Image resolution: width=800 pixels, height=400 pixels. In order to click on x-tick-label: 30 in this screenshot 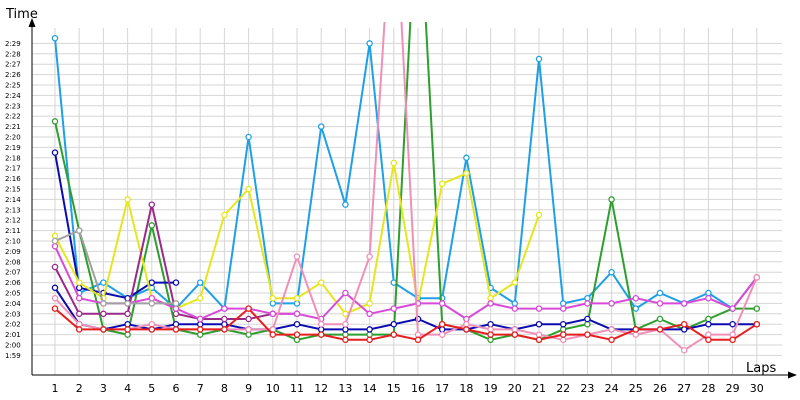, I will do `click(757, 388)`.